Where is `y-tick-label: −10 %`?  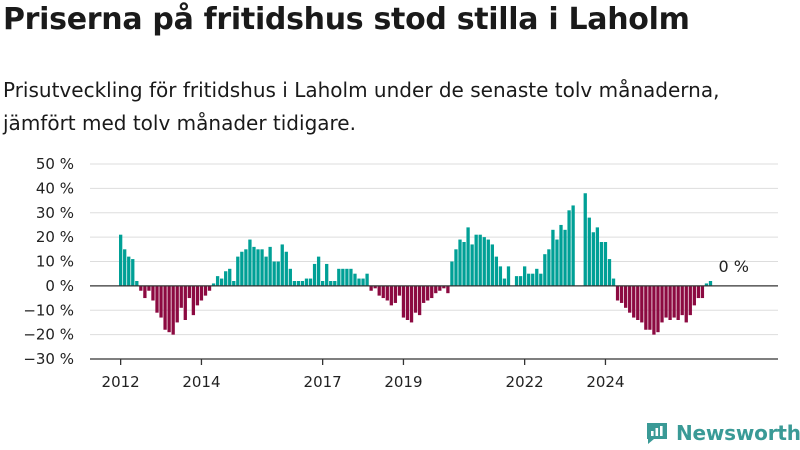
y-tick-label: −10 % is located at coordinates (48, 310).